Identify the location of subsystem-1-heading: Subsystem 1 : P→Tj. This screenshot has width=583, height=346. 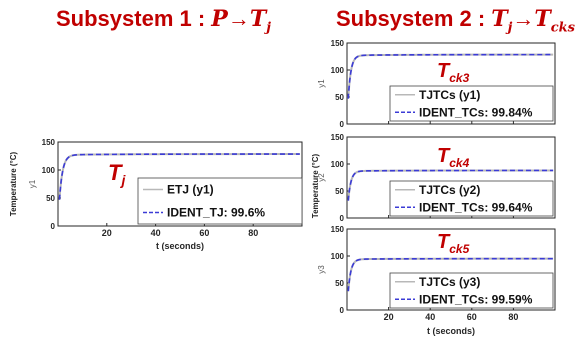
(163, 20).